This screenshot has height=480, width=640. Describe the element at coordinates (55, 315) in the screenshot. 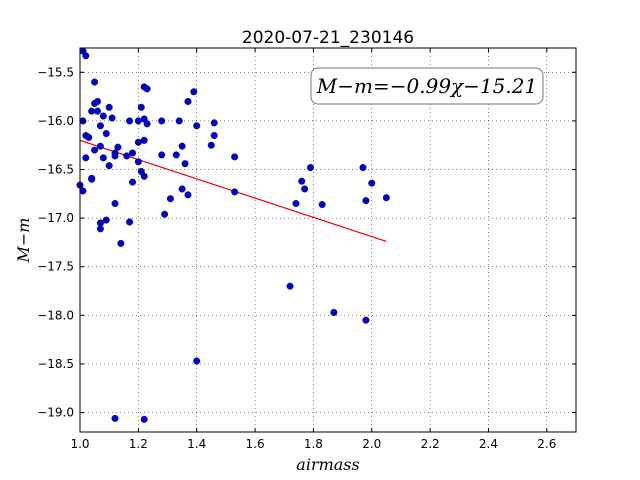

I see `y-tick-label: −18.0` at that location.